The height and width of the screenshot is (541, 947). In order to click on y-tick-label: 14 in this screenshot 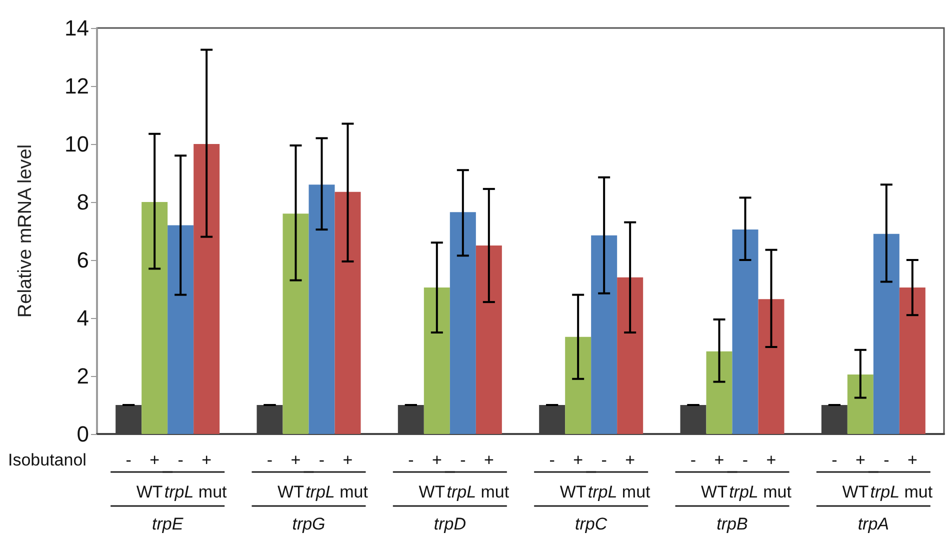, I will do `click(76, 28)`.